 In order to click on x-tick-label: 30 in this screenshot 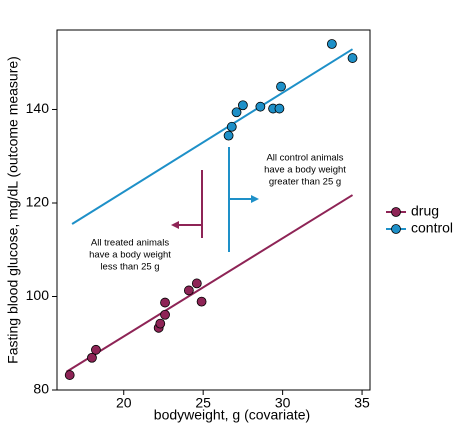, I will do `click(283, 403)`.